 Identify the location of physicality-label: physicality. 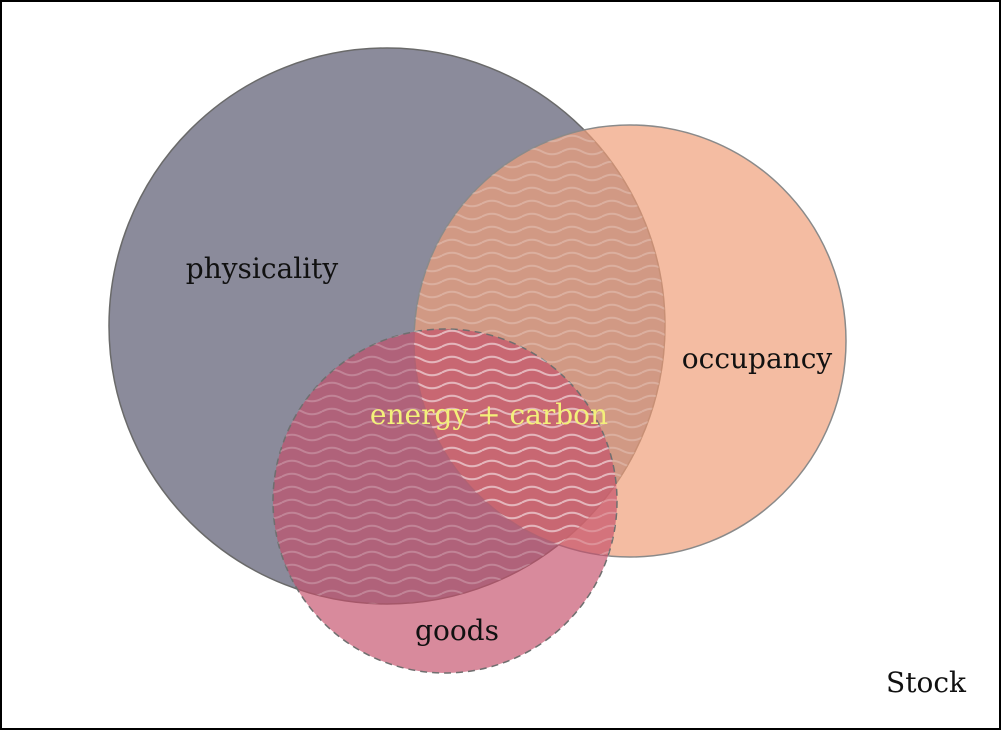
(262, 268).